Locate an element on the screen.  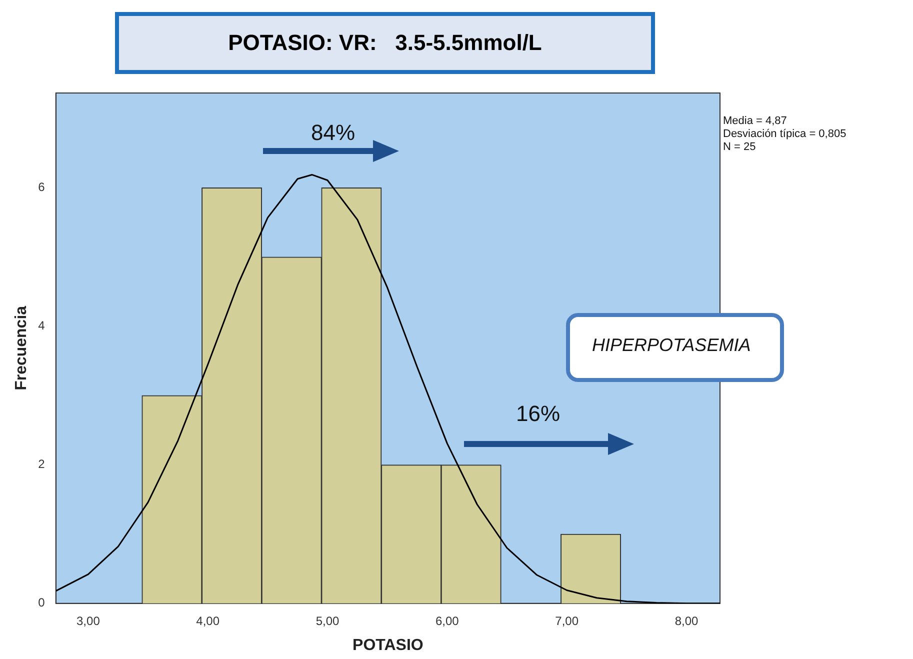
x-tick-label: 6,00 is located at coordinates (447, 621).